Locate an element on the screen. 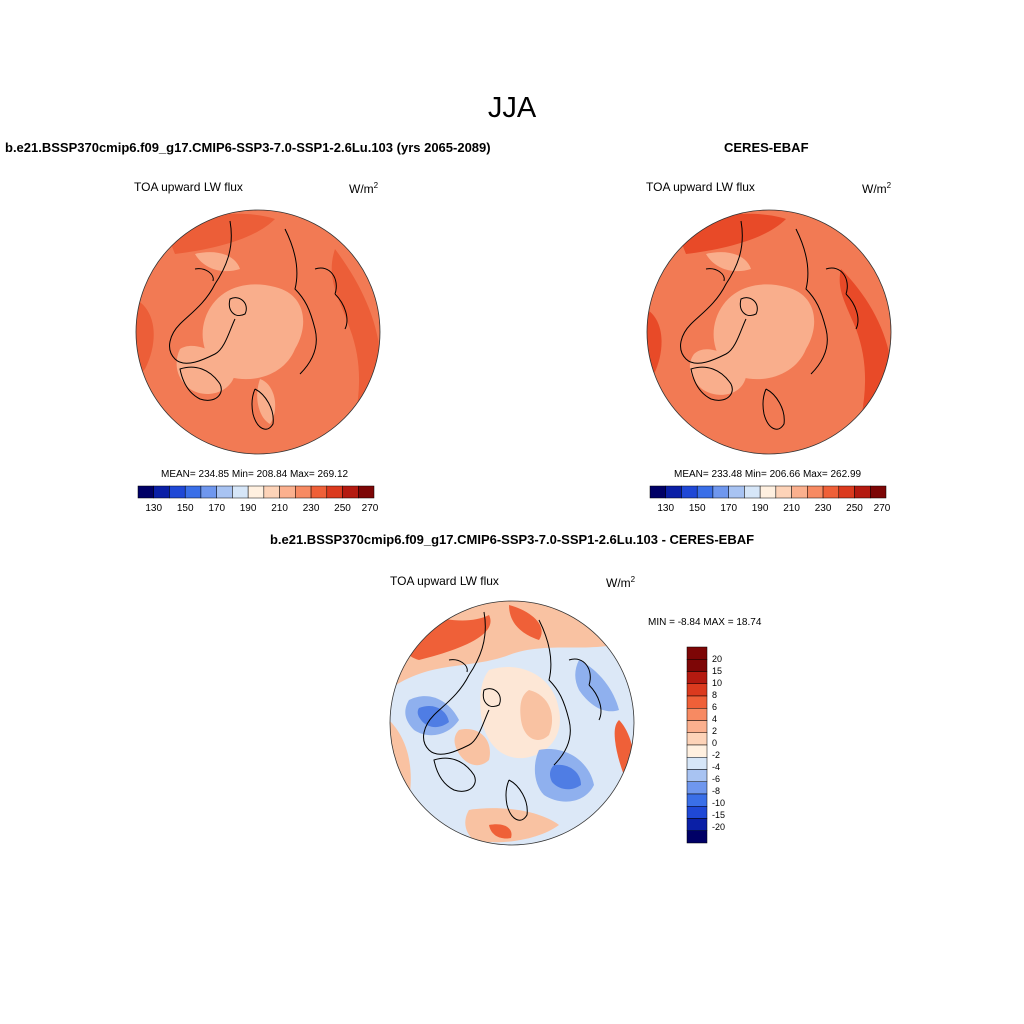 The height and width of the screenshot is (1024, 1024). model-colorbar-ticks: 130 150 170 190 210 230 250 270 is located at coordinates (258, 510).